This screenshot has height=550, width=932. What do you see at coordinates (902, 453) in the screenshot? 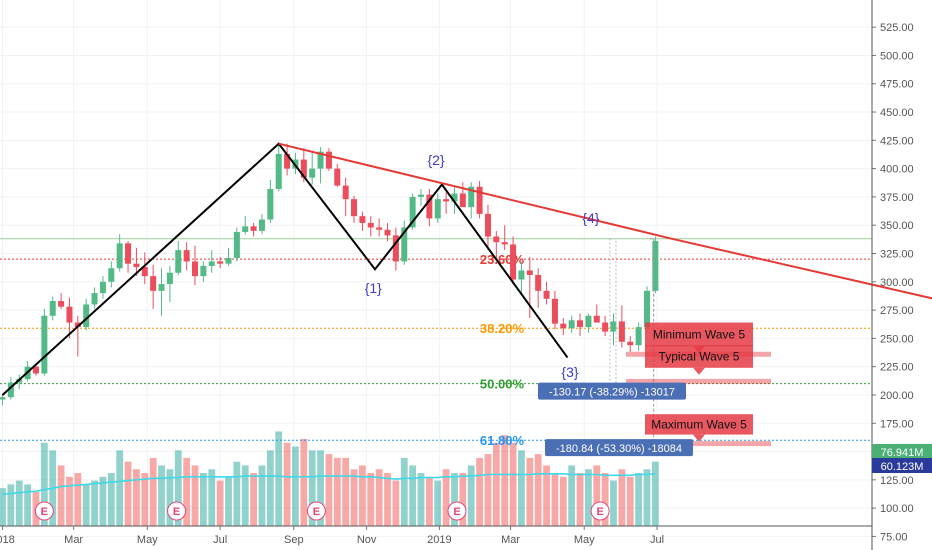
I see `volume-badge-label: 76.941M` at bounding box center [902, 453].